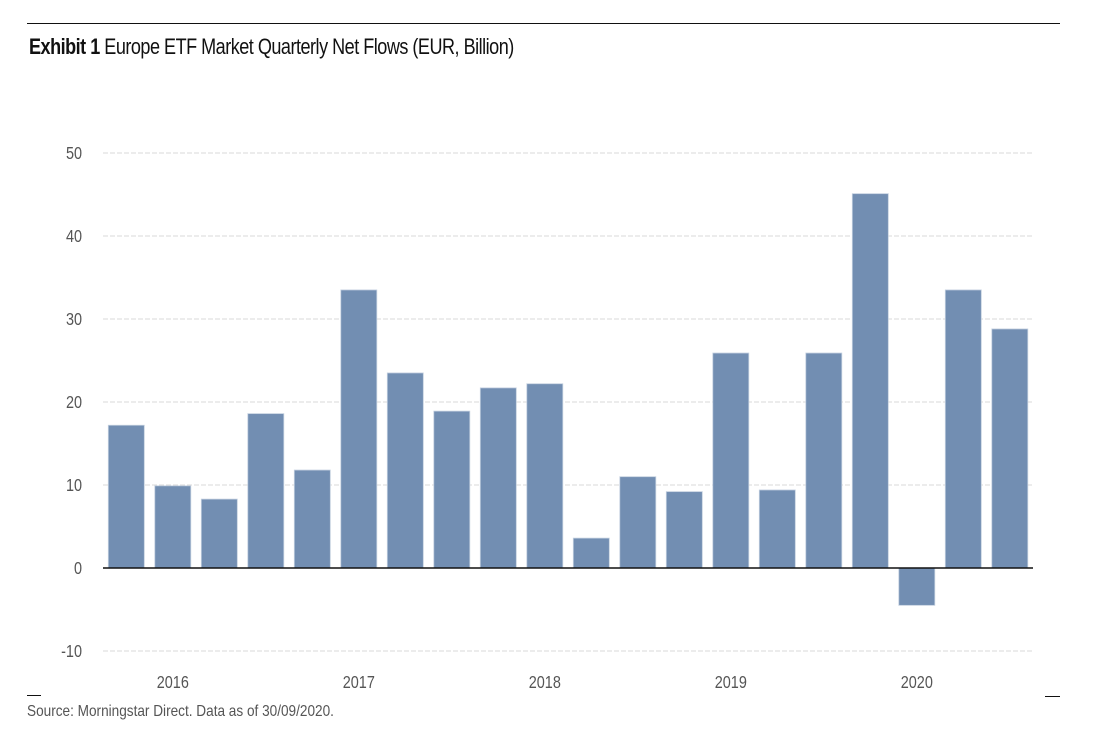 This screenshot has width=1098, height=740. What do you see at coordinates (1052, 696) in the screenshot?
I see `footer-rule-right` at bounding box center [1052, 696].